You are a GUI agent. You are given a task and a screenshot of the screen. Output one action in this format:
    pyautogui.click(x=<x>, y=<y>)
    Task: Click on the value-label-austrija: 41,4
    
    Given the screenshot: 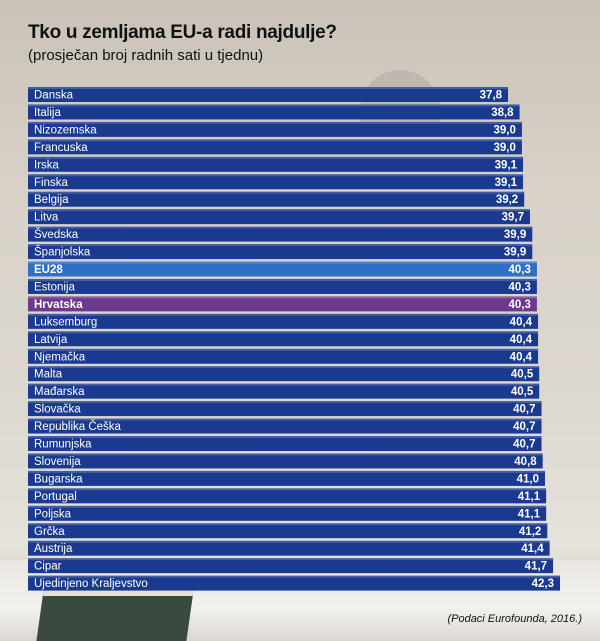 What is the action you would take?
    pyautogui.click(x=532, y=549)
    